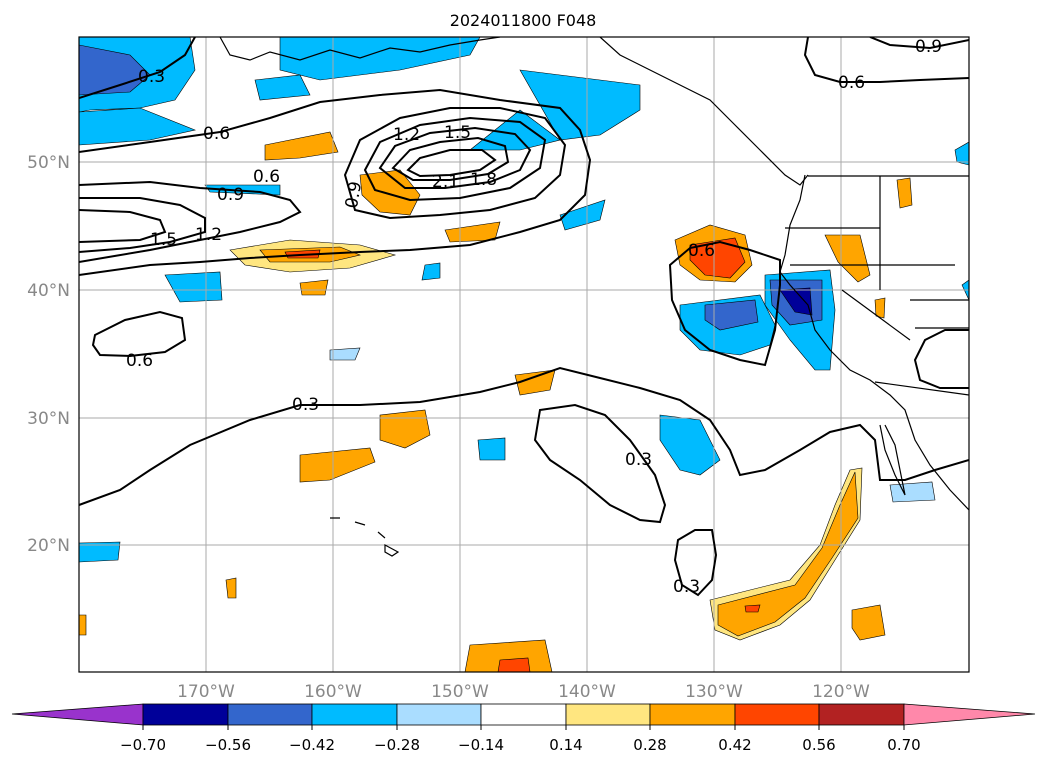  I want to click on contour-0.9, so click(455, 163).